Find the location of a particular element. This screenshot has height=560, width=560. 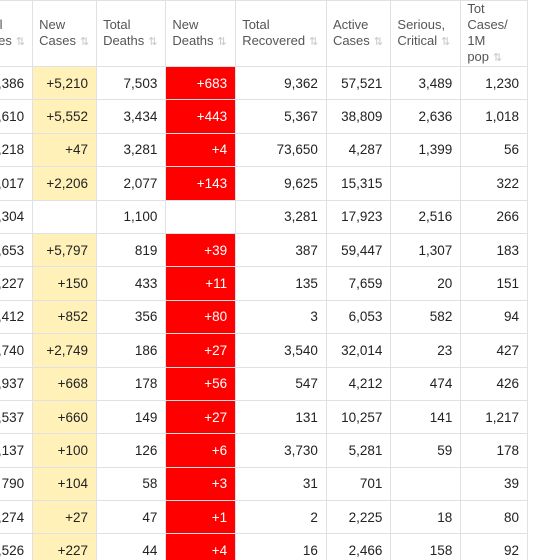

cell-serious-critical: 1,307 is located at coordinates (426, 250).